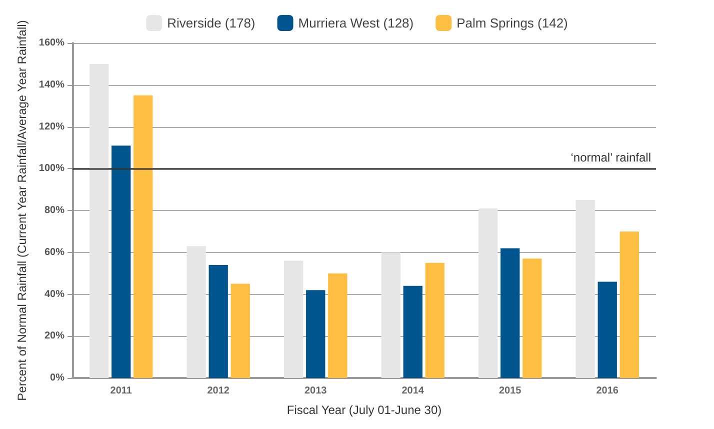  Describe the element at coordinates (413, 391) in the screenshot. I see `x-tick-label: 2014` at that location.